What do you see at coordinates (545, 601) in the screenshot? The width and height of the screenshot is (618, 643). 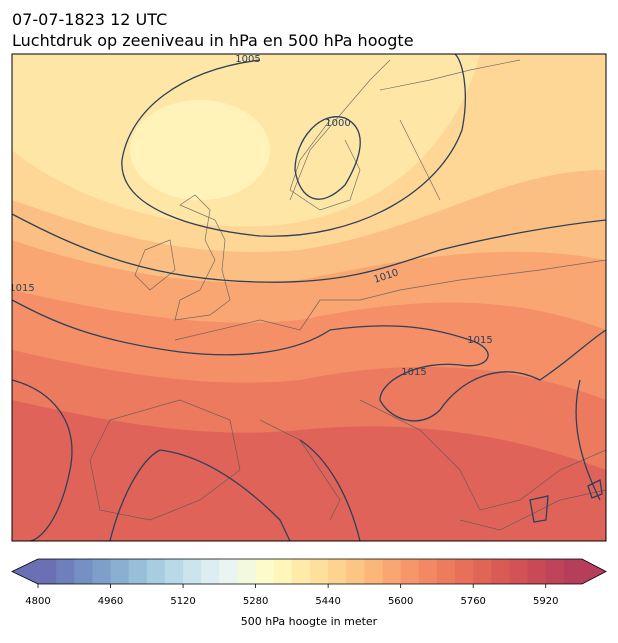 I see `colorbar-tick-label: 5920` at bounding box center [545, 601].